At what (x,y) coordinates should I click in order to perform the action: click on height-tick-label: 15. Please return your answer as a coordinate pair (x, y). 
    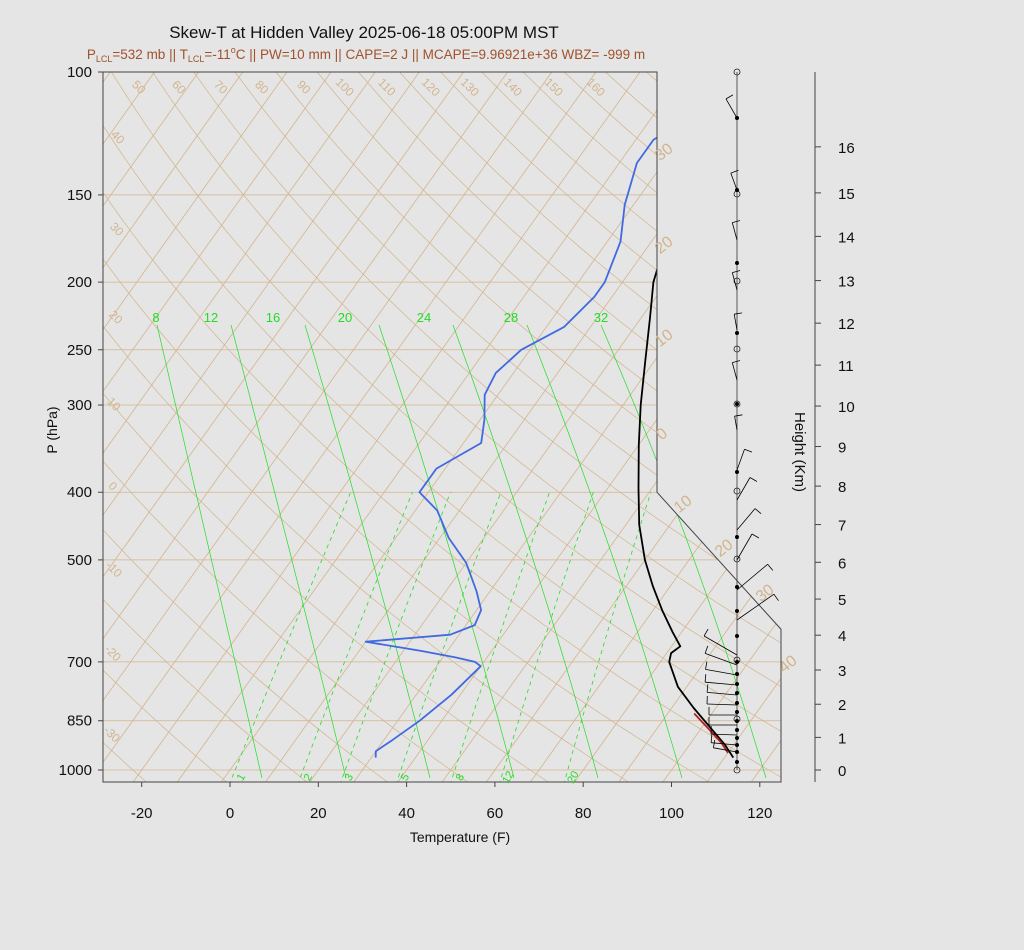
    Looking at the image, I should click on (846, 194).